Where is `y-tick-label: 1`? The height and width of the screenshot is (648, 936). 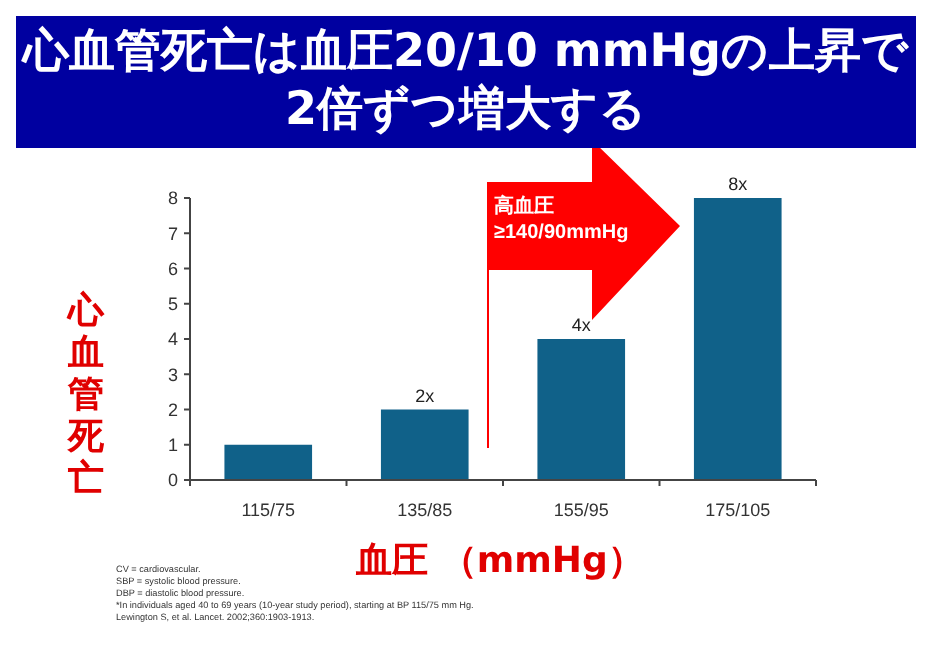
y-tick-label: 1 is located at coordinates (172, 445).